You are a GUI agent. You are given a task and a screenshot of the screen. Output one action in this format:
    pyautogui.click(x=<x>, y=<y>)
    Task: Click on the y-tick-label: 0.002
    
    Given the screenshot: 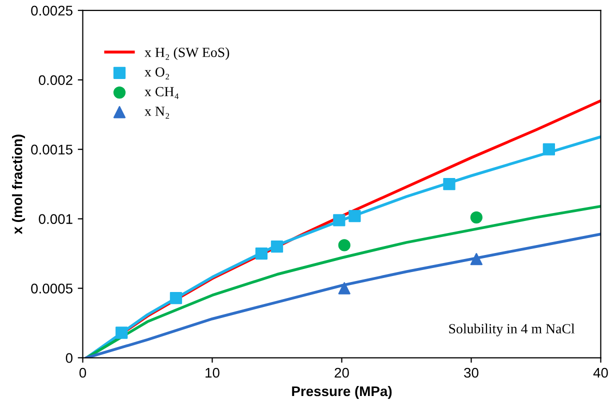 What is the action you would take?
    pyautogui.click(x=55, y=80)
    